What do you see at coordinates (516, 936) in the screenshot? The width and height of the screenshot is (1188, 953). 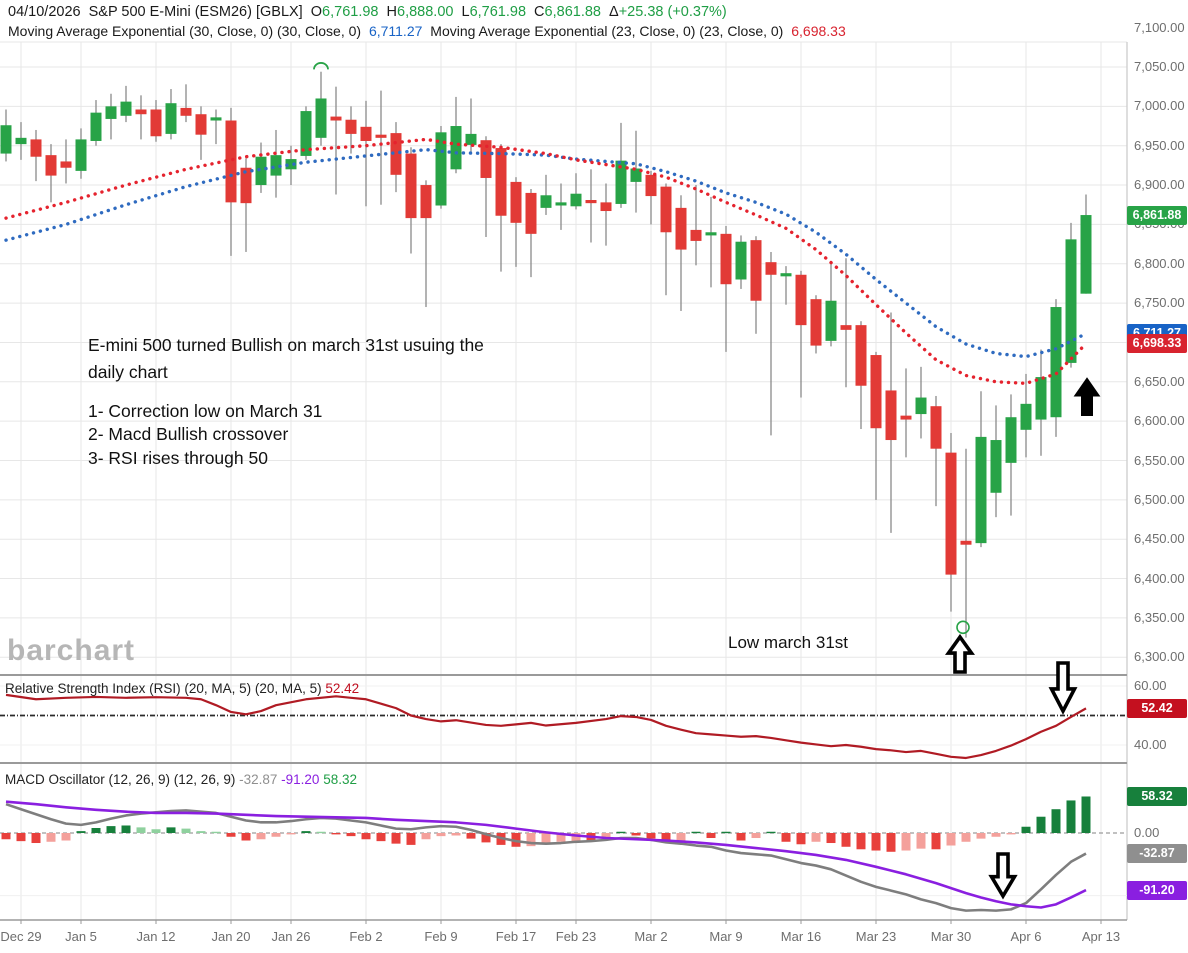 I see `x-axis-label: Feb 17` at bounding box center [516, 936].